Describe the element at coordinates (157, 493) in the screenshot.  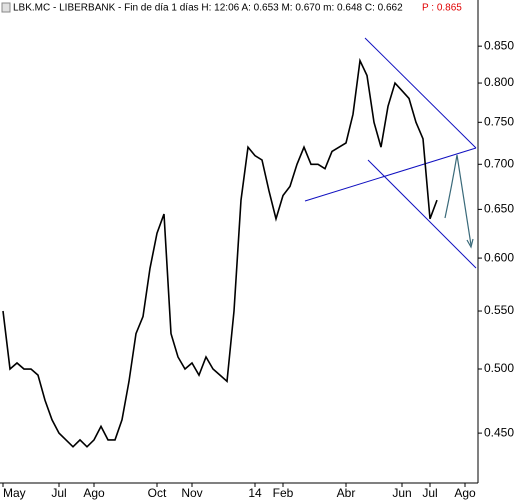
I see `x-tick-label: Oct` at that location.